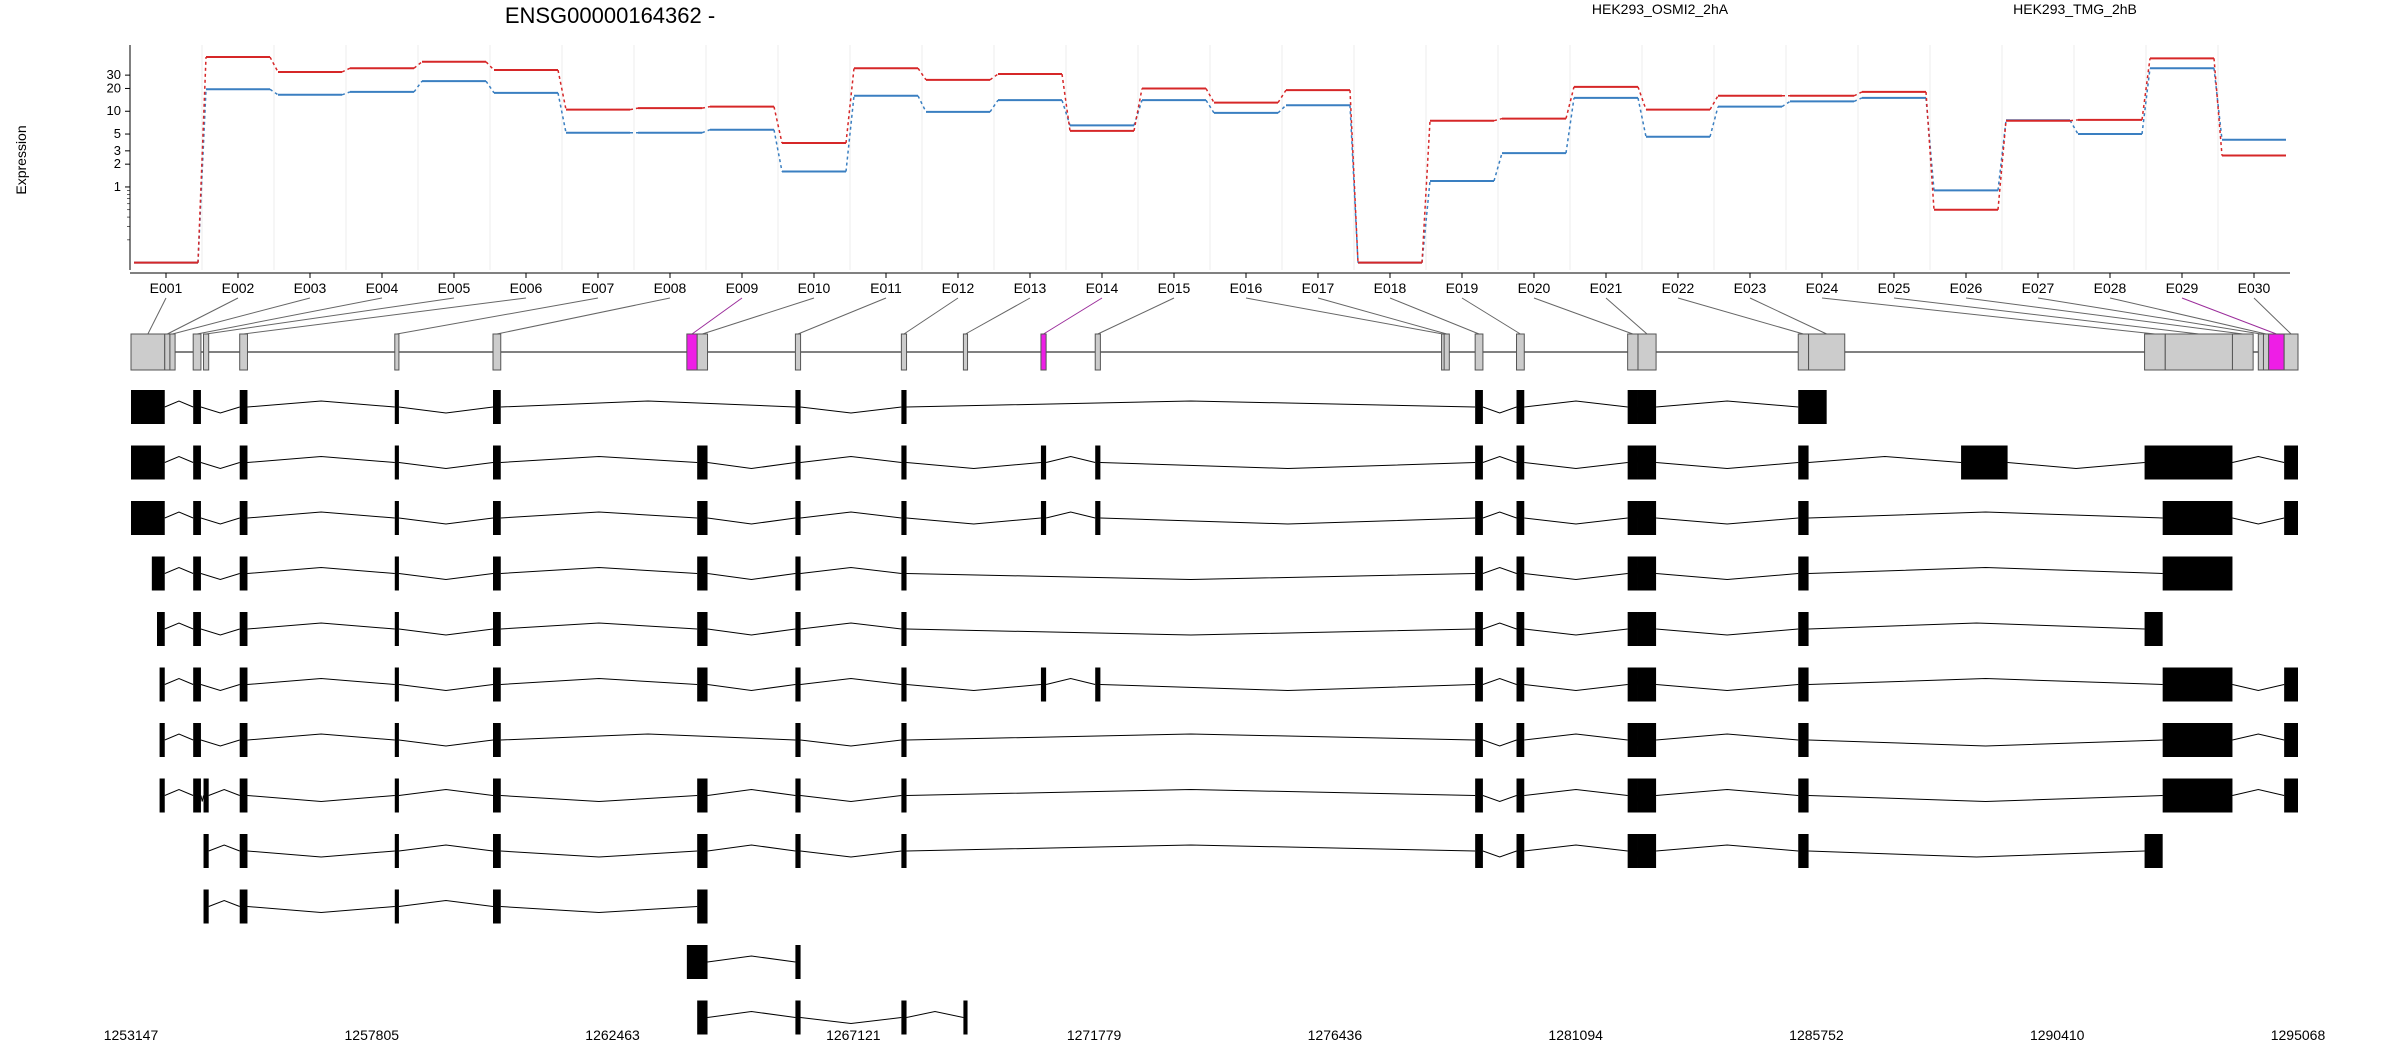 Image resolution: width=2400 pixels, height=1060 pixels. I want to click on genomic-tick-label: 1257805, so click(372, 1035).